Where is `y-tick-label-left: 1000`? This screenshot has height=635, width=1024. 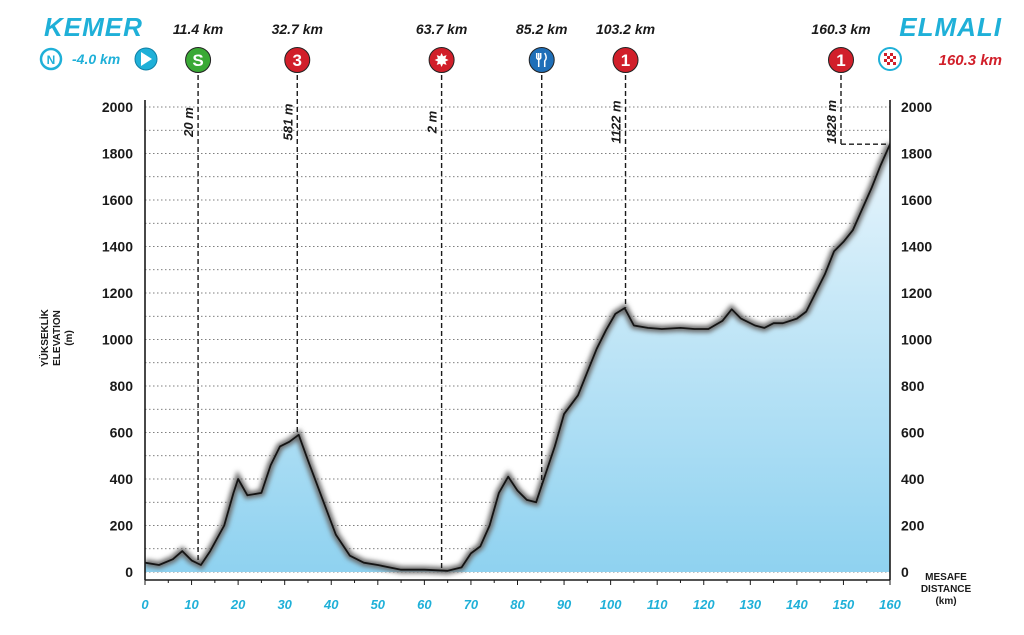 y-tick-label-left: 1000 is located at coordinates (117, 340).